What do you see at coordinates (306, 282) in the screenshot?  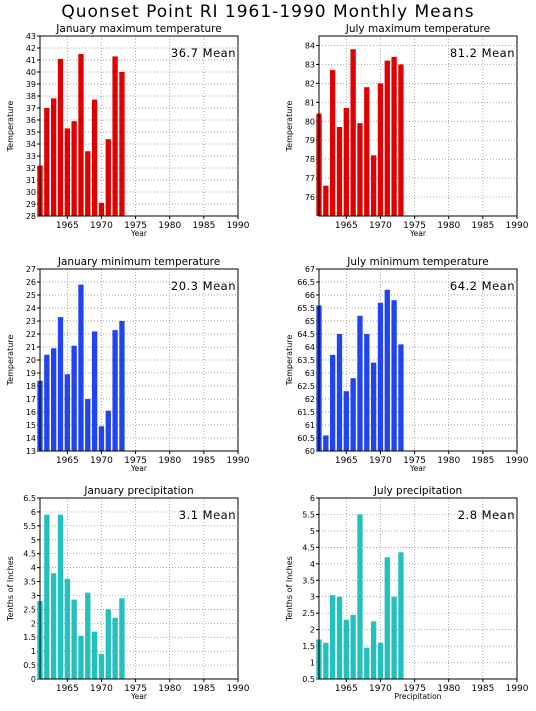 I see `y-tick-label: 66.5` at bounding box center [306, 282].